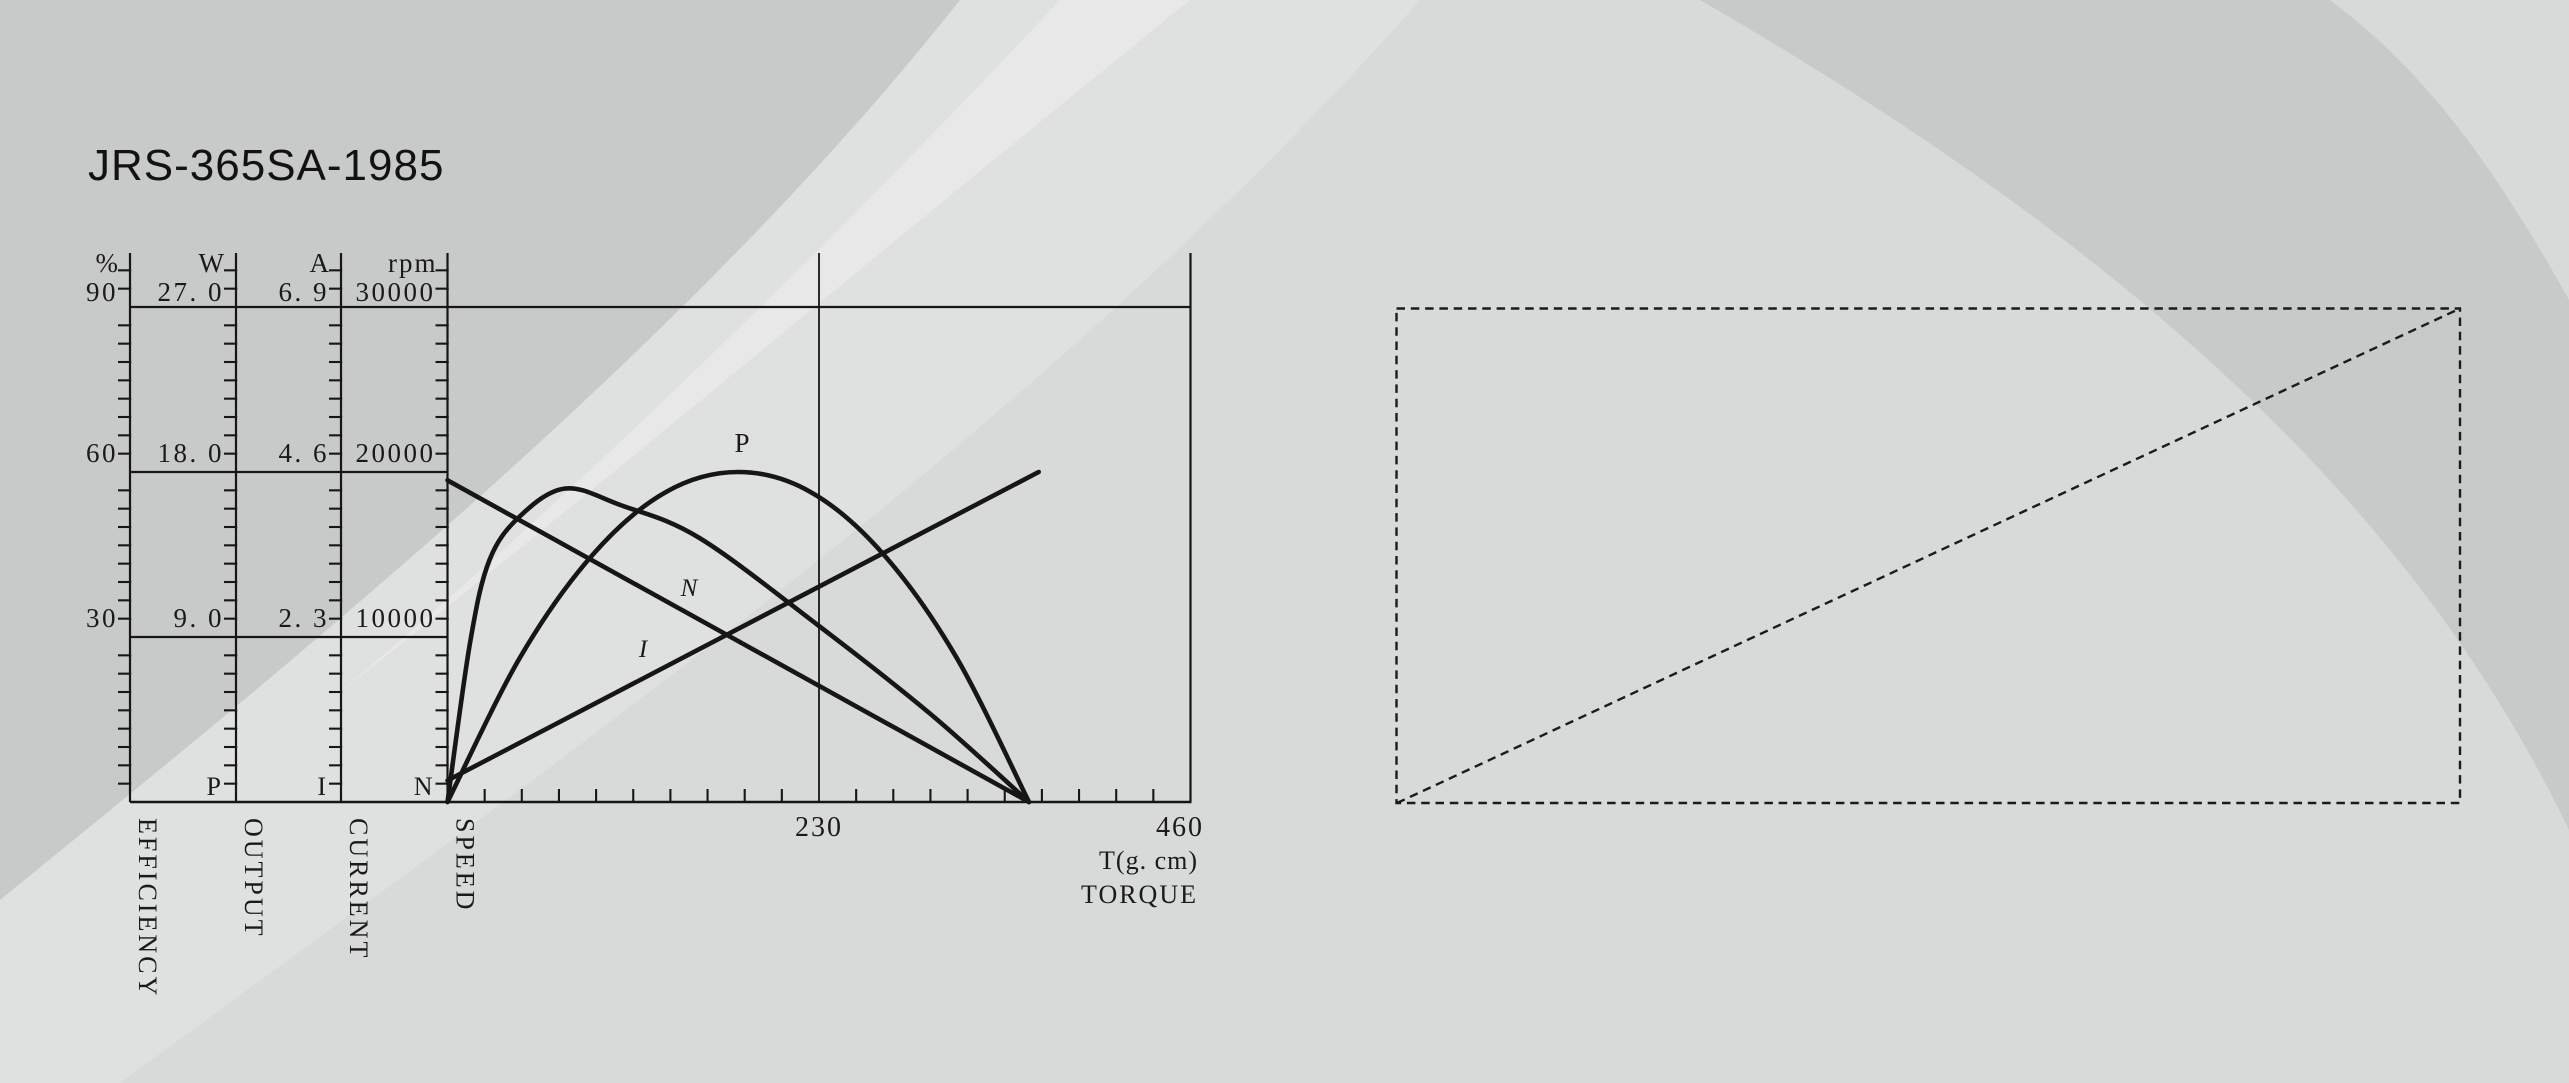 Image resolution: width=2569 pixels, height=1083 pixels. Describe the element at coordinates (643, 649) in the screenshot. I see `curve-label-current: I` at that location.